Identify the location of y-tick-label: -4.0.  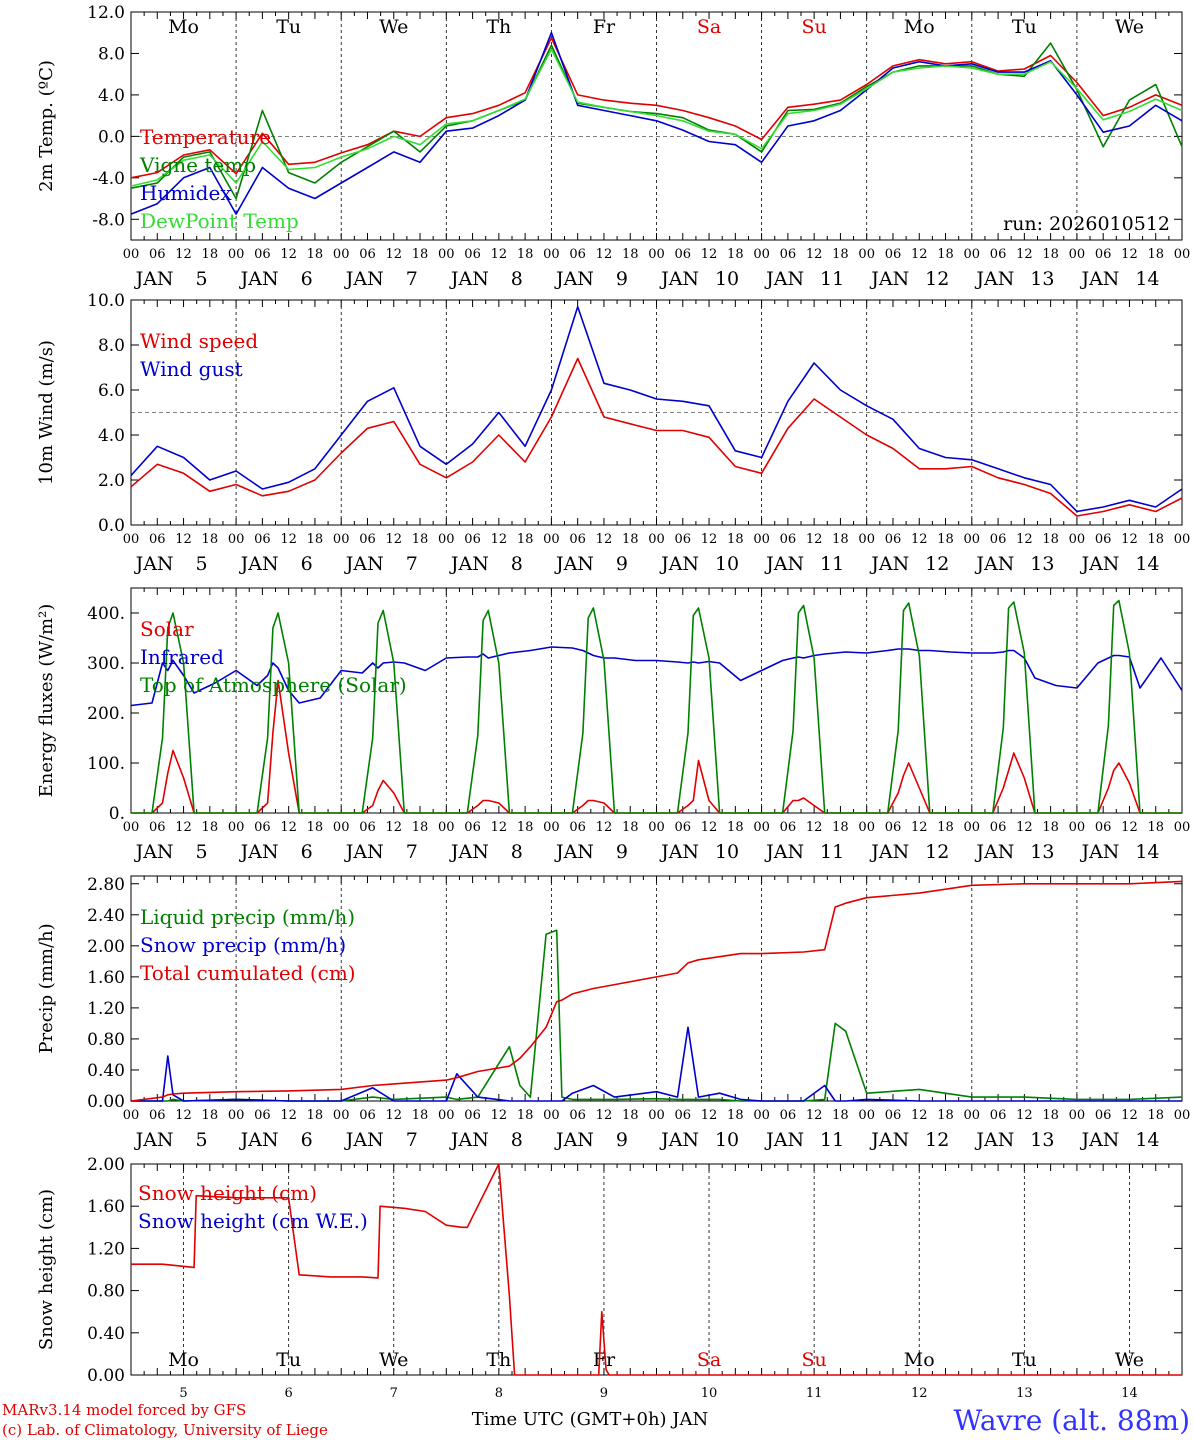
(108, 179).